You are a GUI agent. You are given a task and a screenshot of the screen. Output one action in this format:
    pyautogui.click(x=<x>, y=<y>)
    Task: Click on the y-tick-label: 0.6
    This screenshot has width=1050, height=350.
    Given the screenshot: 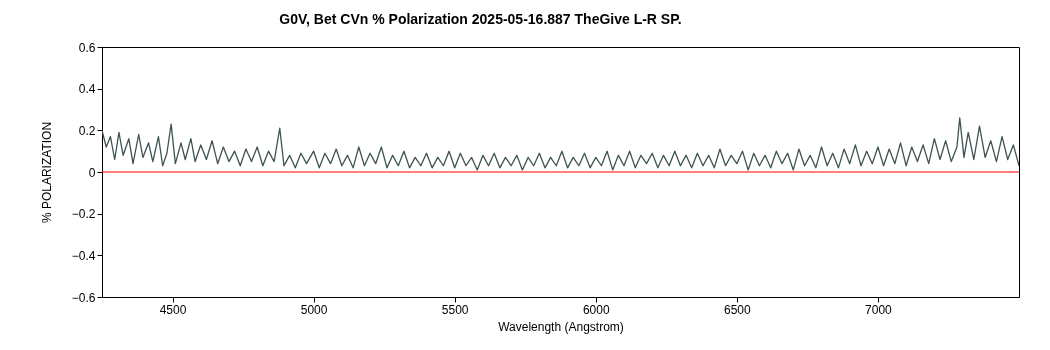 What is the action you would take?
    pyautogui.click(x=87, y=47)
    